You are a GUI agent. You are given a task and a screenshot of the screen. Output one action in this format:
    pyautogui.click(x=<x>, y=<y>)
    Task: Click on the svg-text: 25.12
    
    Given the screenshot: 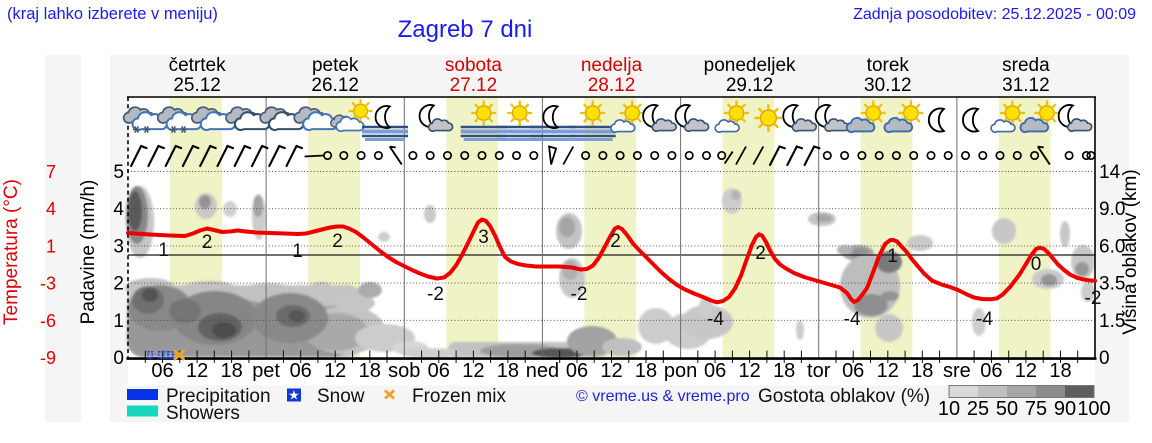 What is the action you would take?
    pyautogui.click(x=197, y=85)
    